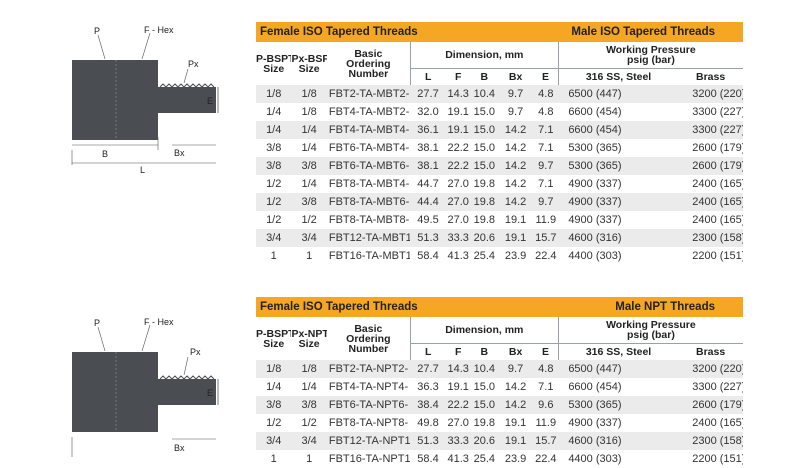  What do you see at coordinates (484, 77) in the screenshot?
I see `header-dim-b: B` at bounding box center [484, 77].